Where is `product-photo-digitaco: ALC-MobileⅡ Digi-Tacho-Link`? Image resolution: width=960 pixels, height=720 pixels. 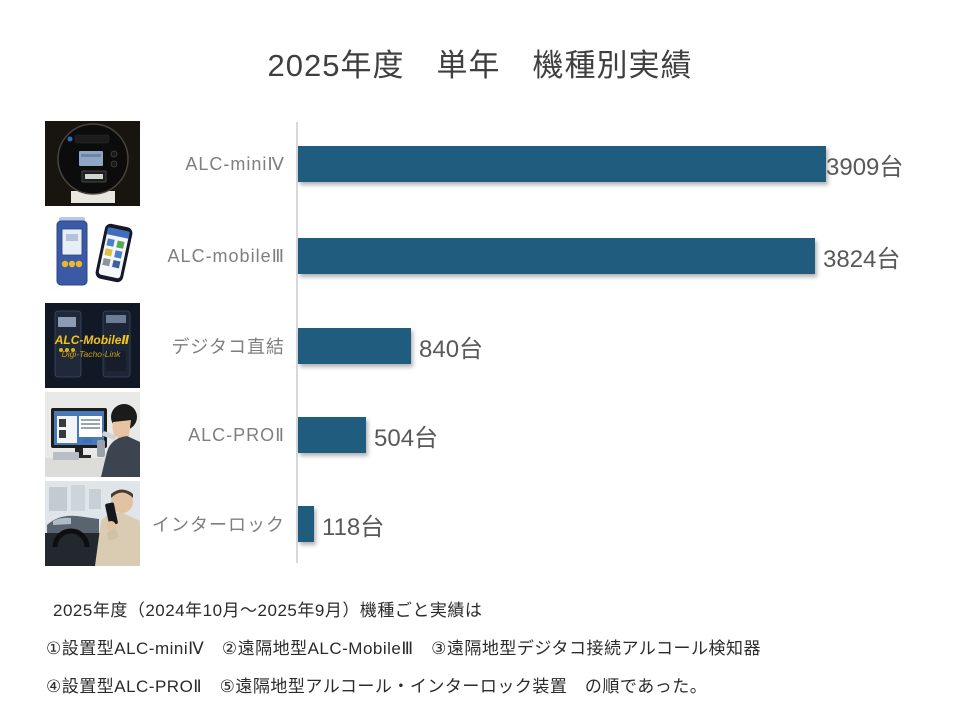 product-photo-digitaco: ALC-MobileⅡ Digi-Tacho-Link is located at coordinates (92, 345).